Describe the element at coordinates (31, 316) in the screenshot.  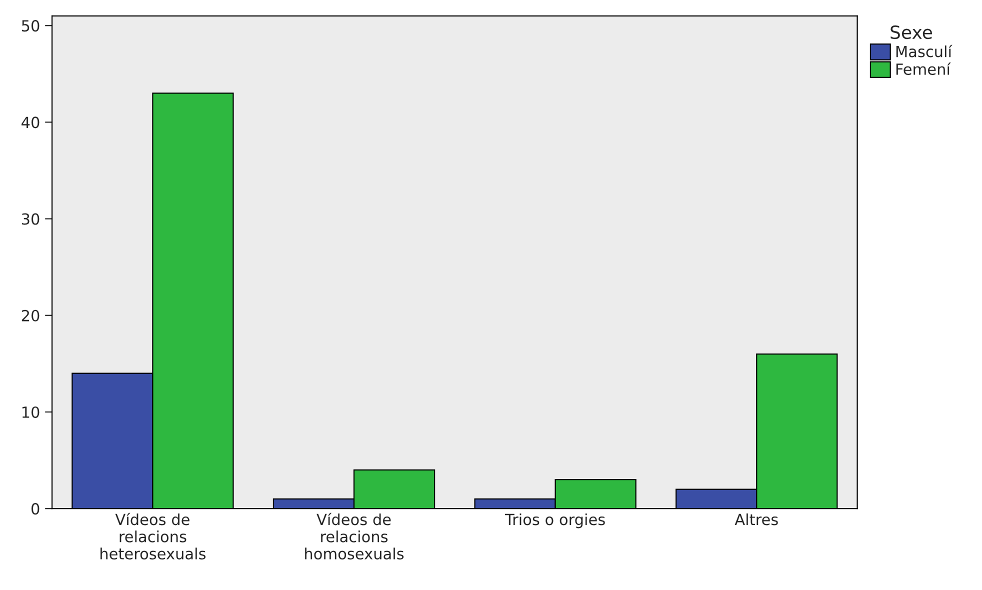
I see `y-tick-label: 20` at that location.